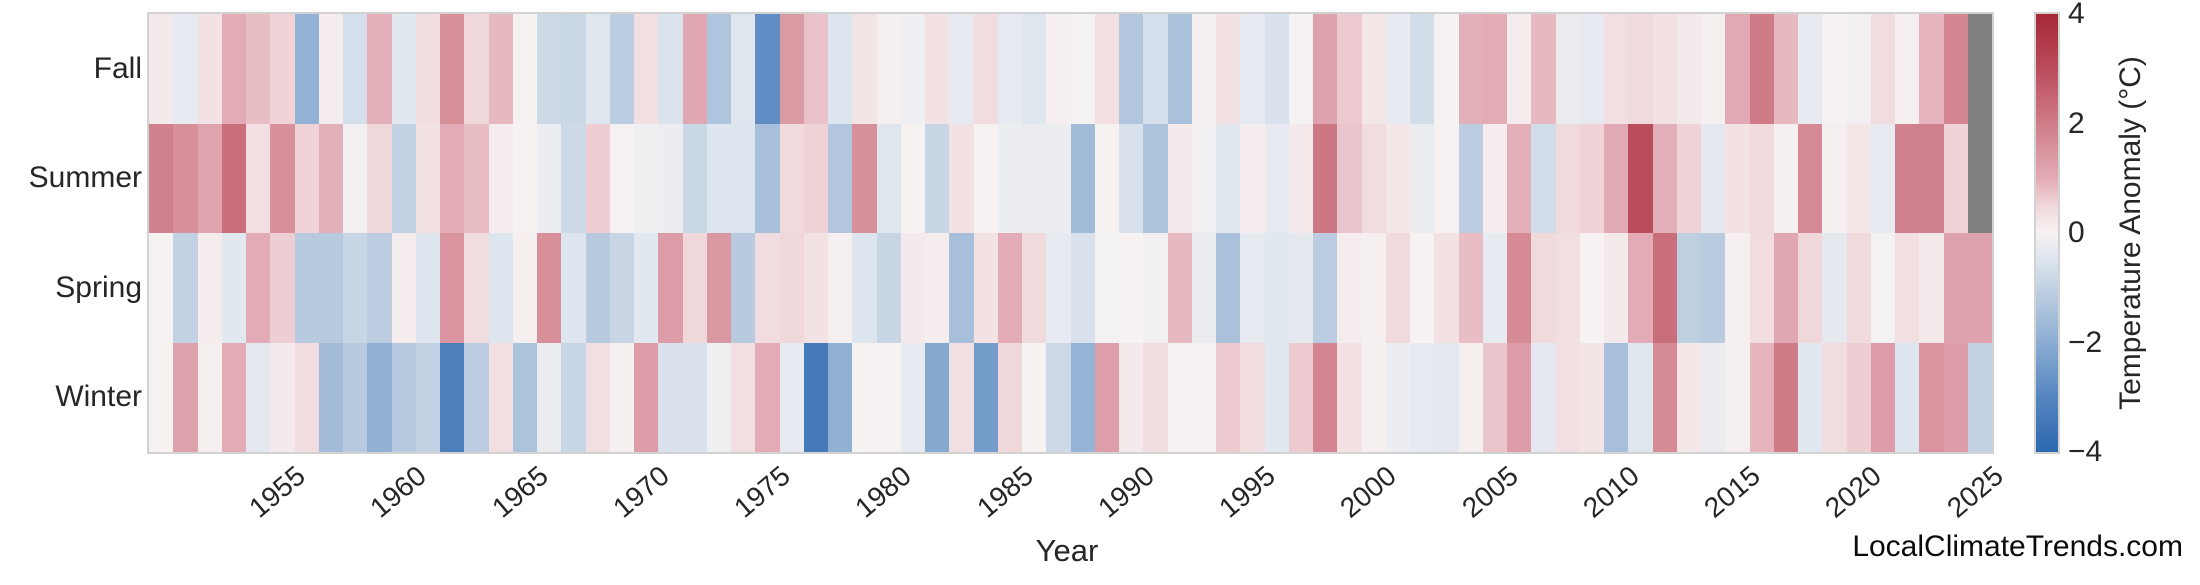  I want to click on x-tick-label: 2010, so click(1611, 491).